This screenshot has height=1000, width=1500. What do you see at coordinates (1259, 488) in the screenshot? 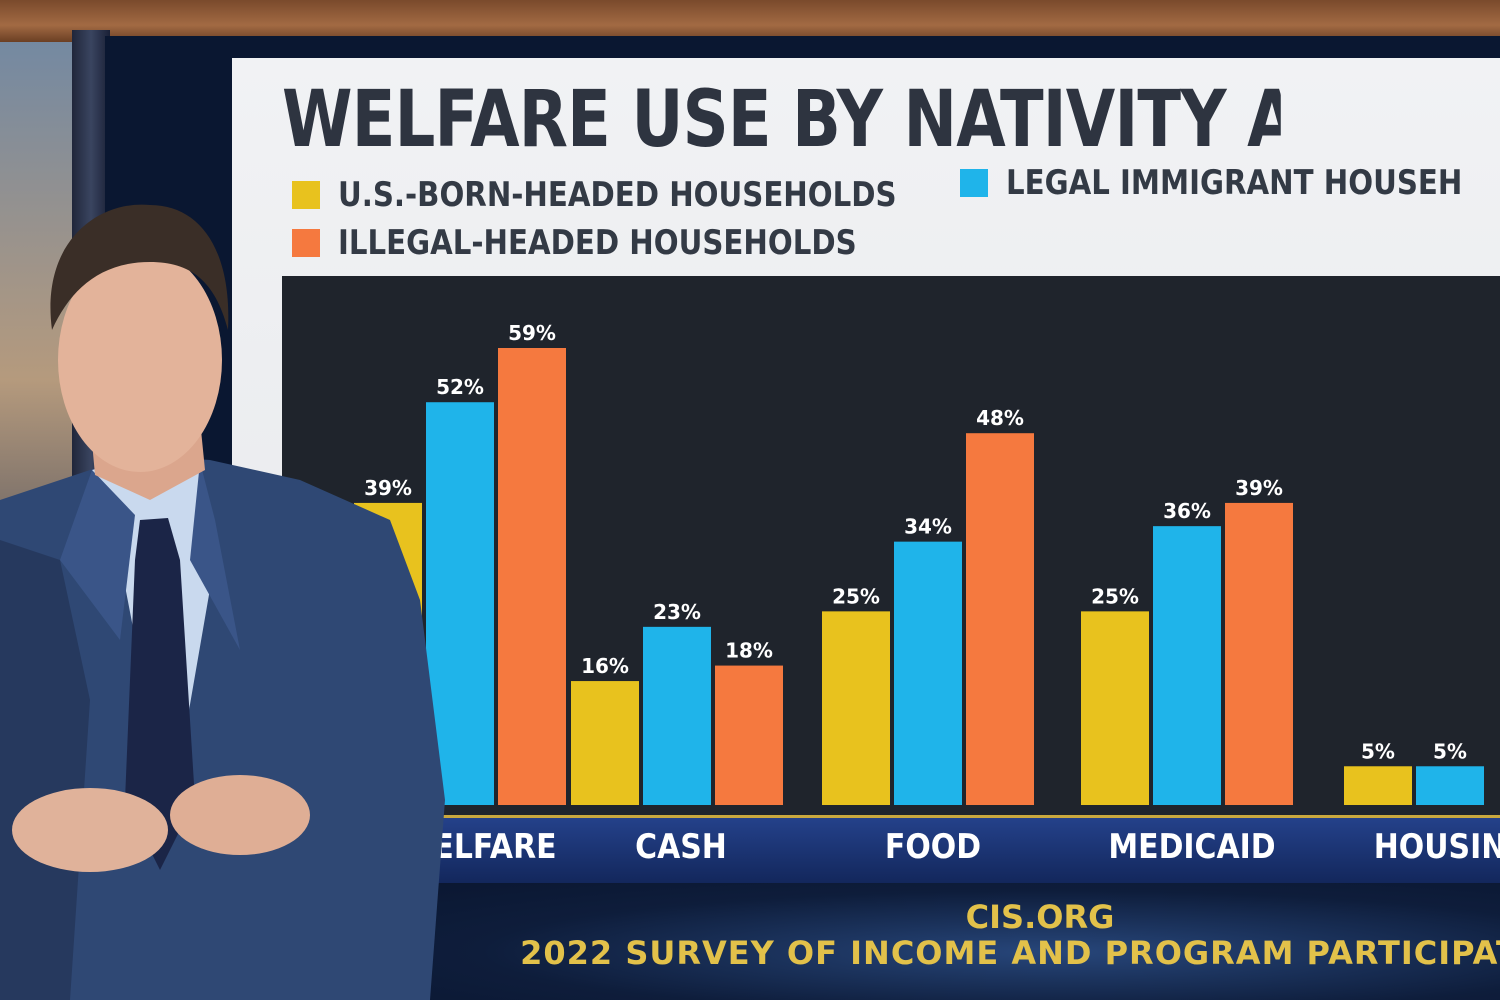
I see `data-label-medicaid-series-3: 39%` at bounding box center [1259, 488].